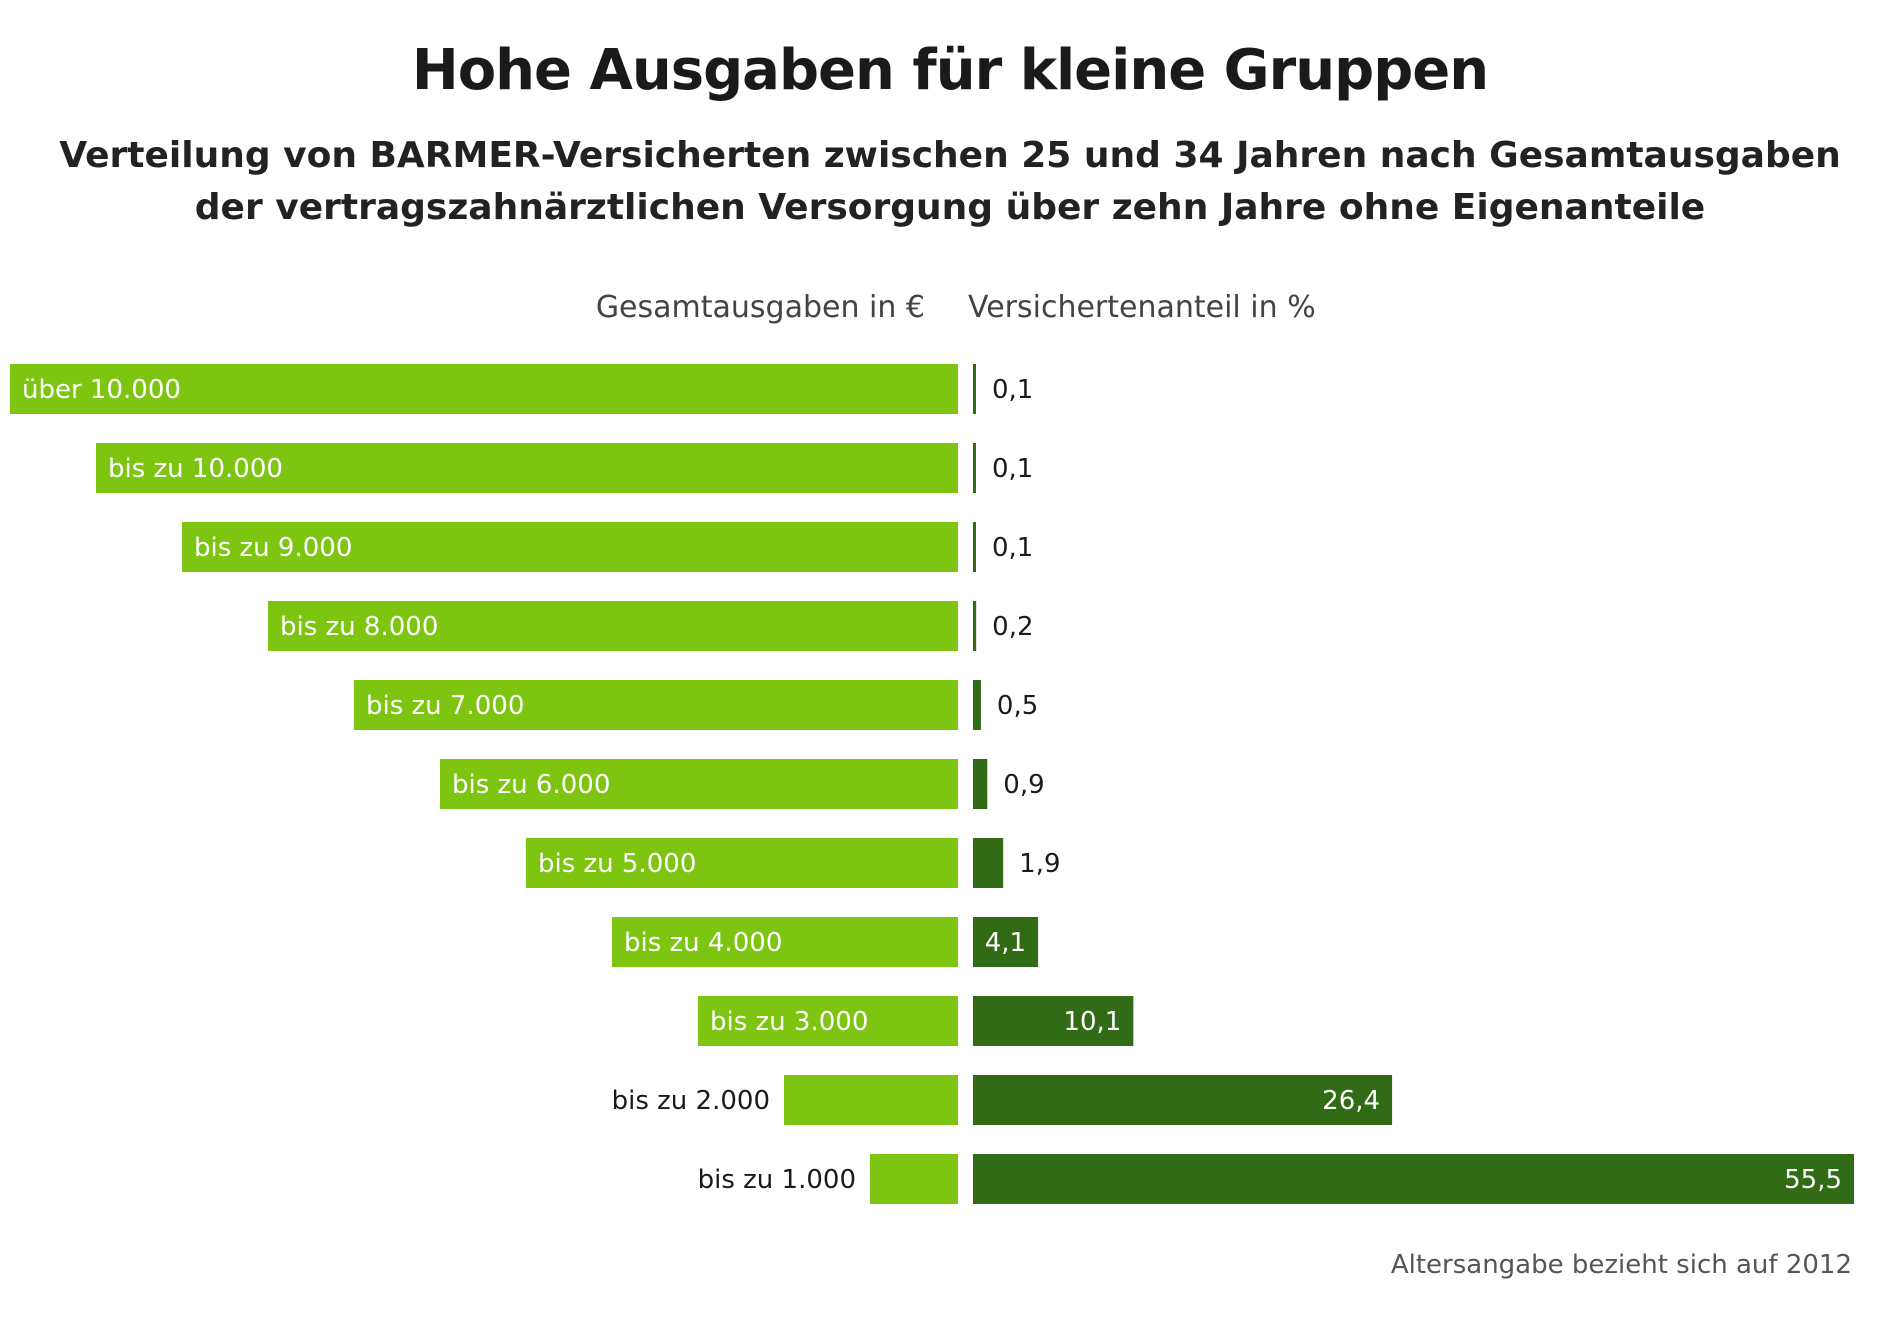 This screenshot has height=1321, width=1900. What do you see at coordinates (1023, 785) in the screenshot?
I see `value-label-5: 0,9` at bounding box center [1023, 785].